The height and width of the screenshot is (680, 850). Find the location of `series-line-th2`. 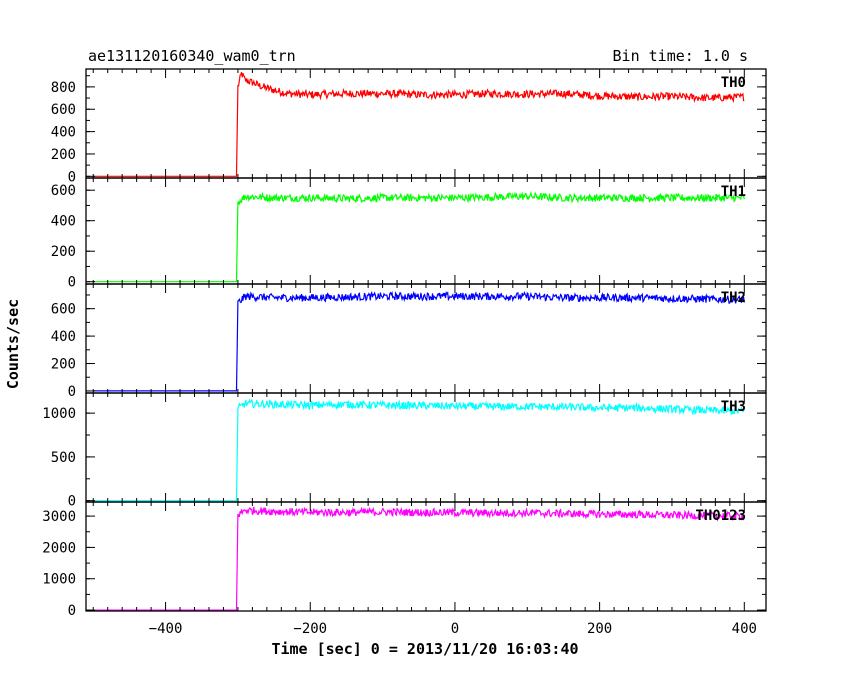

series-line-th2 is located at coordinates (419, 341).